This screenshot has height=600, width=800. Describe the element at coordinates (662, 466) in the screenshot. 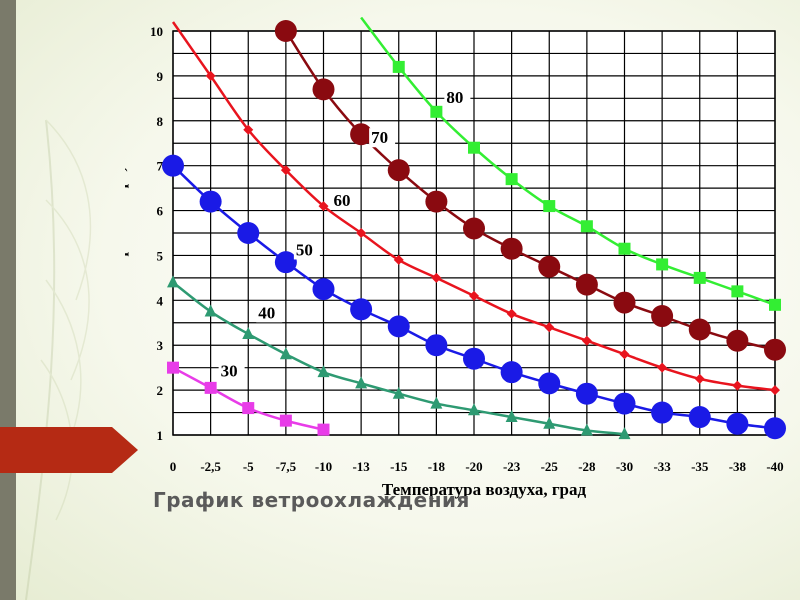

I see `x-tick-label: -33` at that location.